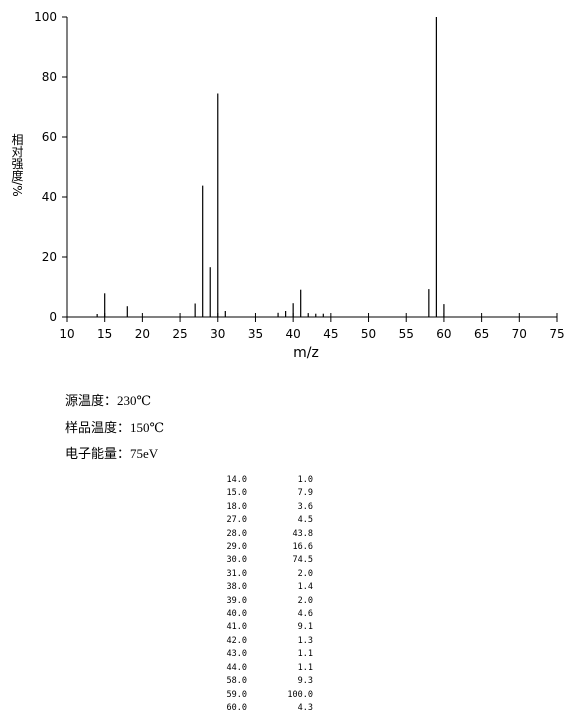  I want to click on table-cell: 43.0, so click(236, 654).